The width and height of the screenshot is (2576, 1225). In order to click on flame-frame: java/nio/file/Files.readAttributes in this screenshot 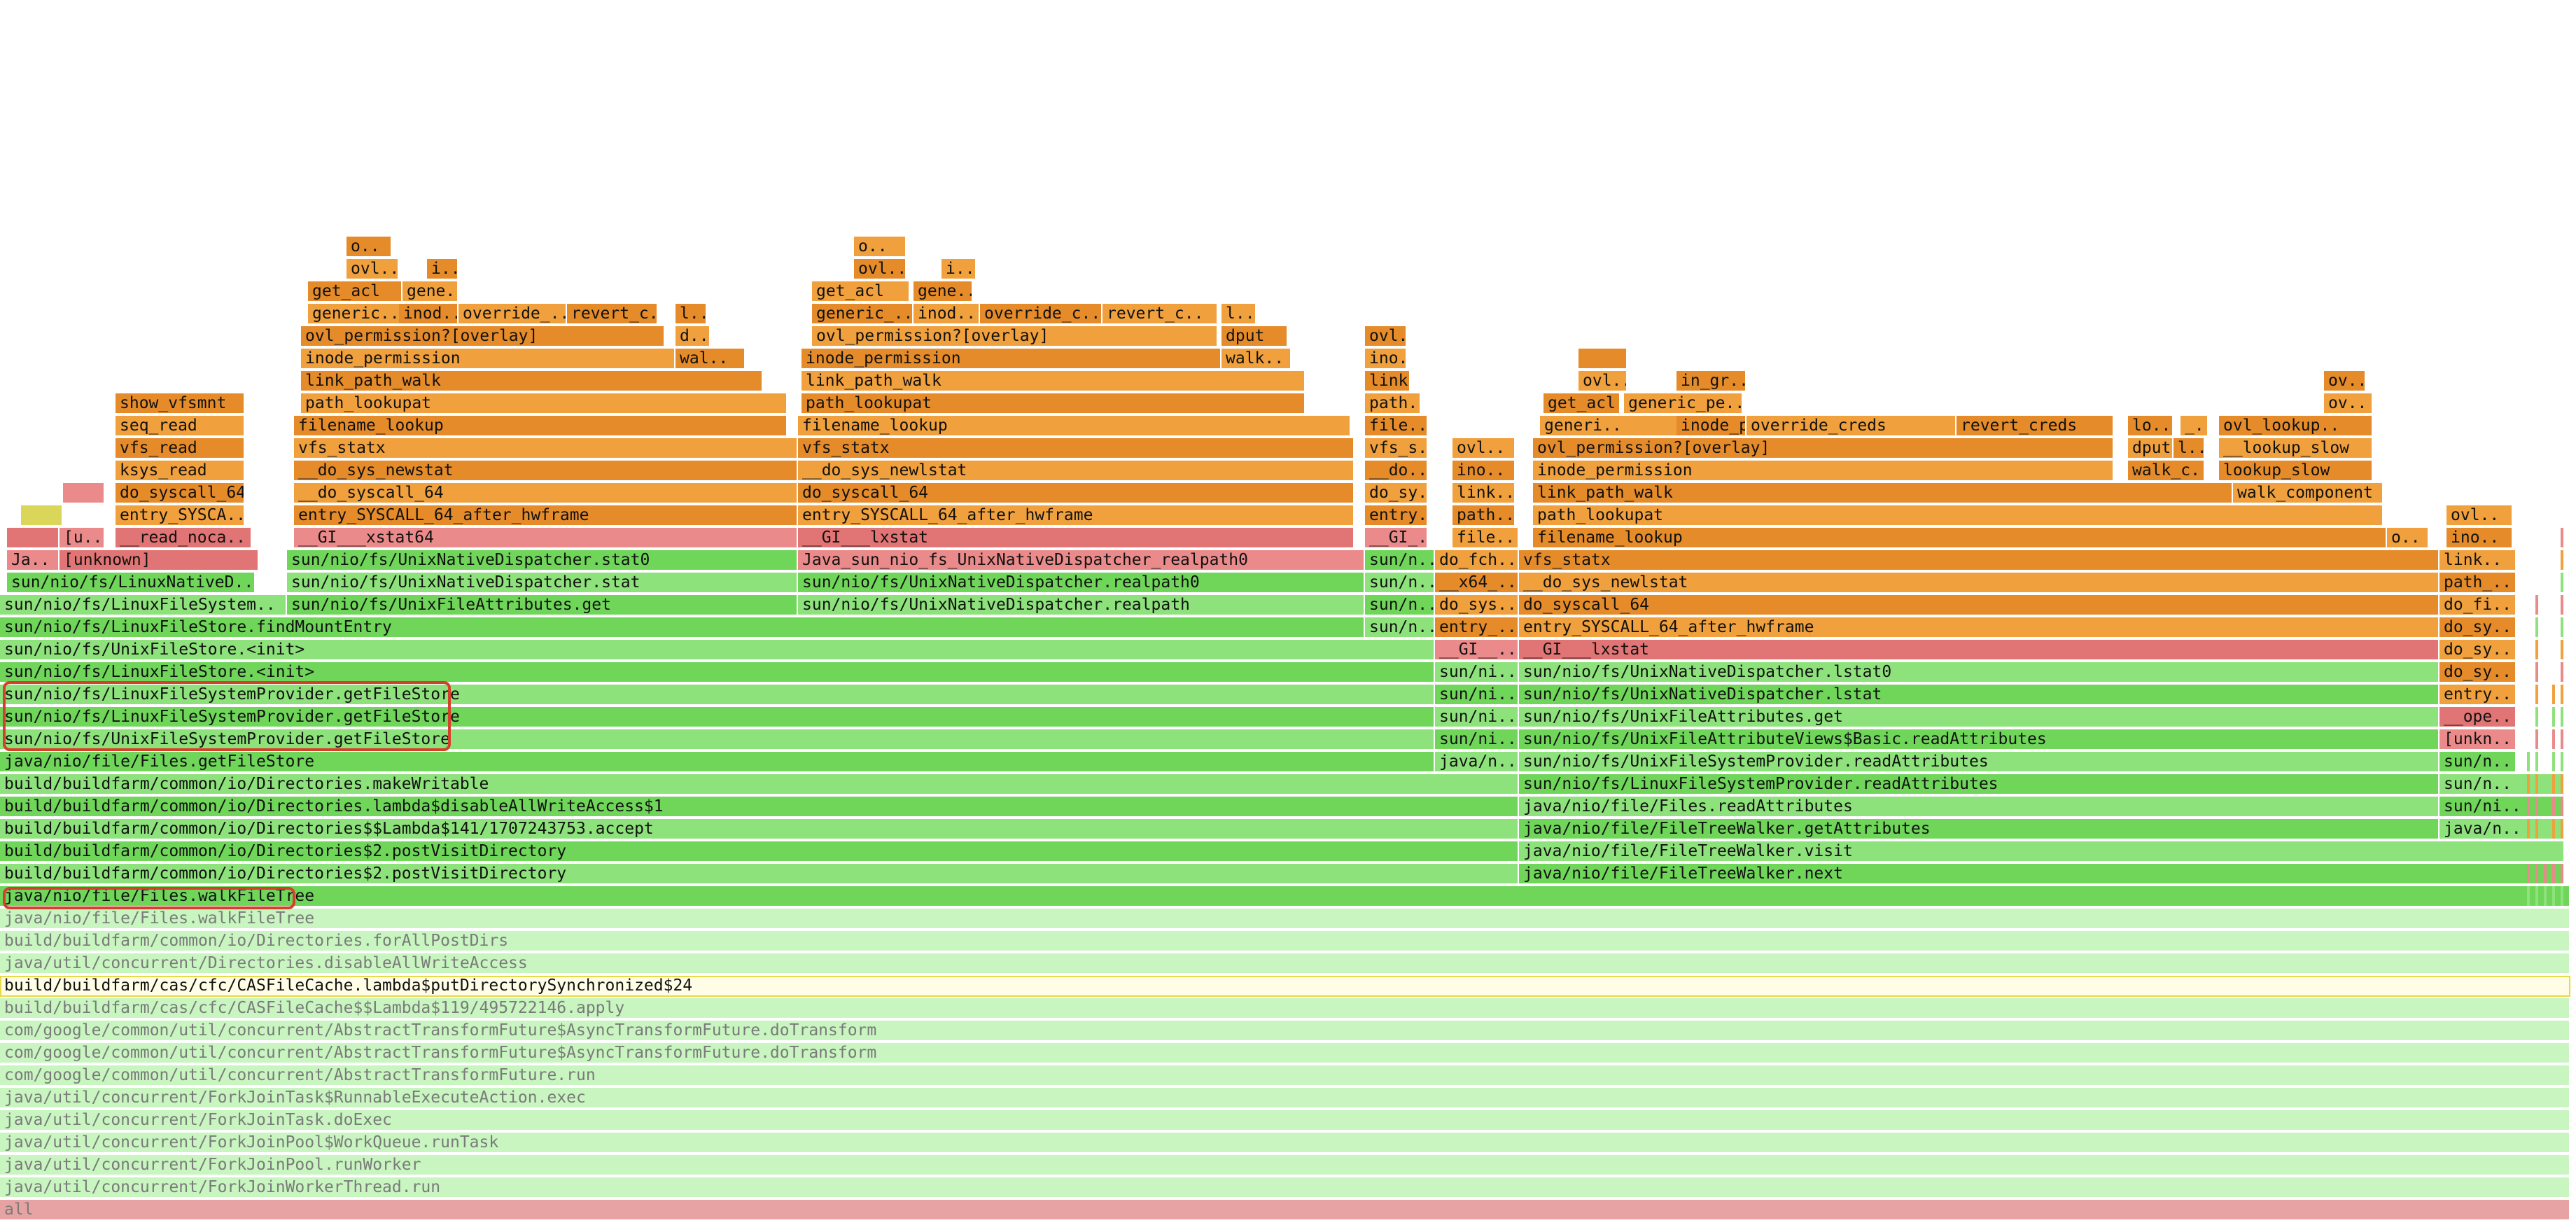, I will do `click(1979, 807)`.